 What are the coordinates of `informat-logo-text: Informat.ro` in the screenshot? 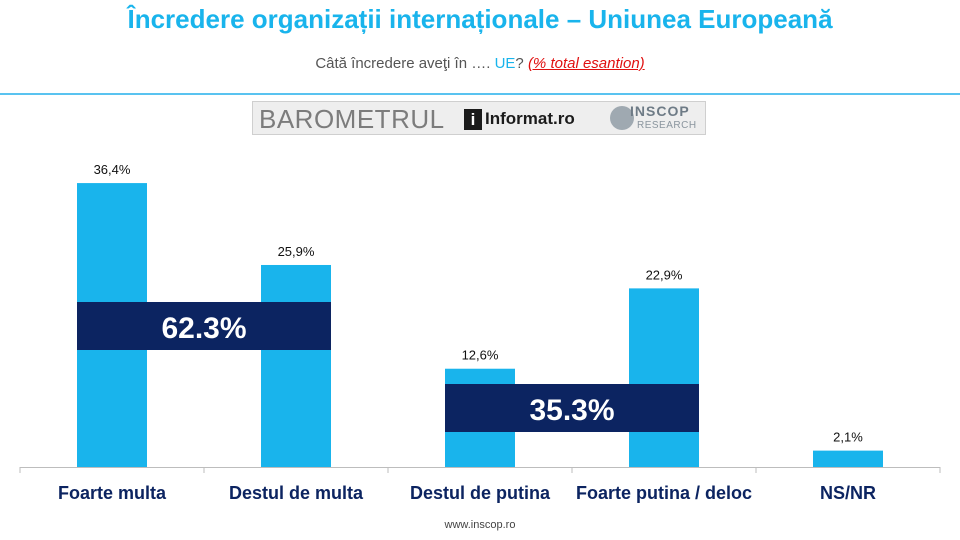 It's located at (530, 118).